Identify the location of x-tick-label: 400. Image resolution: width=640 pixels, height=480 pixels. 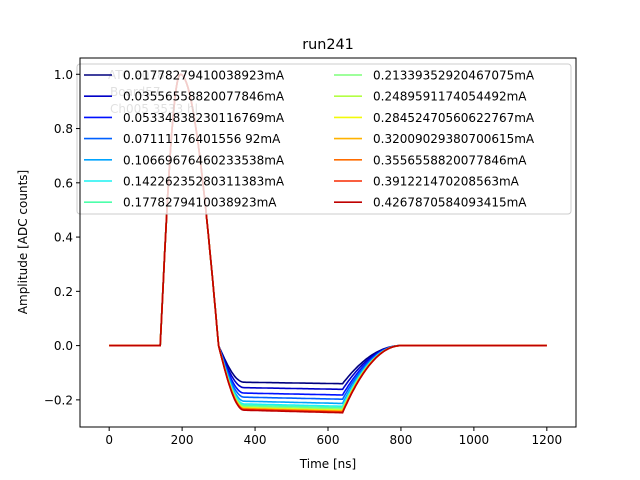
(255, 440).